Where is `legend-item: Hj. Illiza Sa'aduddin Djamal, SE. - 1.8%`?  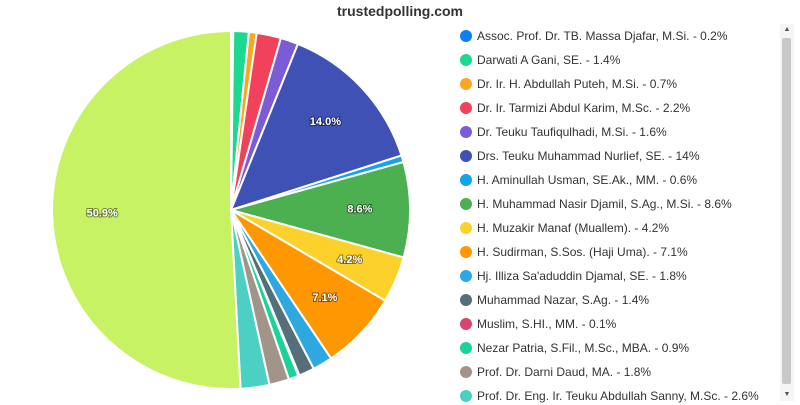
legend-item: Hj. Illiza Sa'aduddin Djamal, SE. - 1.8% is located at coordinates (615, 276).